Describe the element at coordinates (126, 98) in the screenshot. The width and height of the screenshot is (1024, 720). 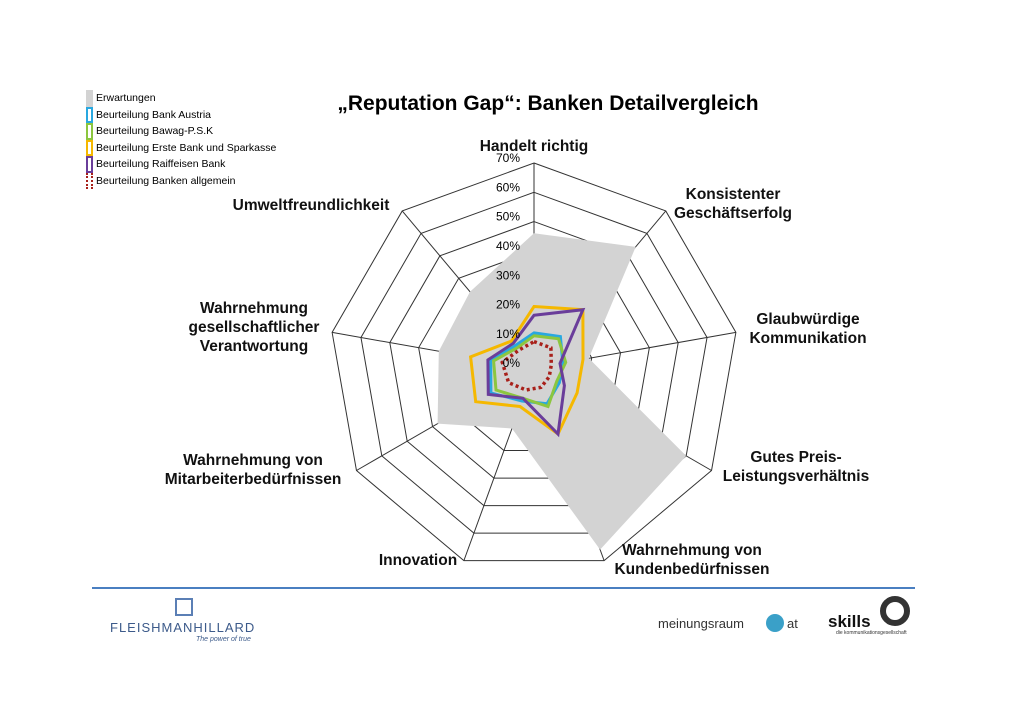
I see `legend-label: Erwartungen` at that location.